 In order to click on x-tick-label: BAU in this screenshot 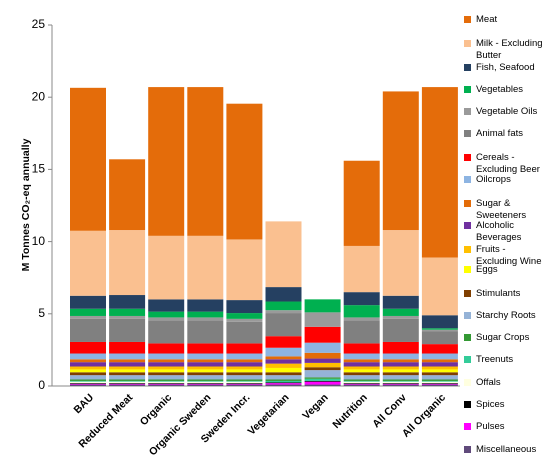, I will do `click(84, 404)`.